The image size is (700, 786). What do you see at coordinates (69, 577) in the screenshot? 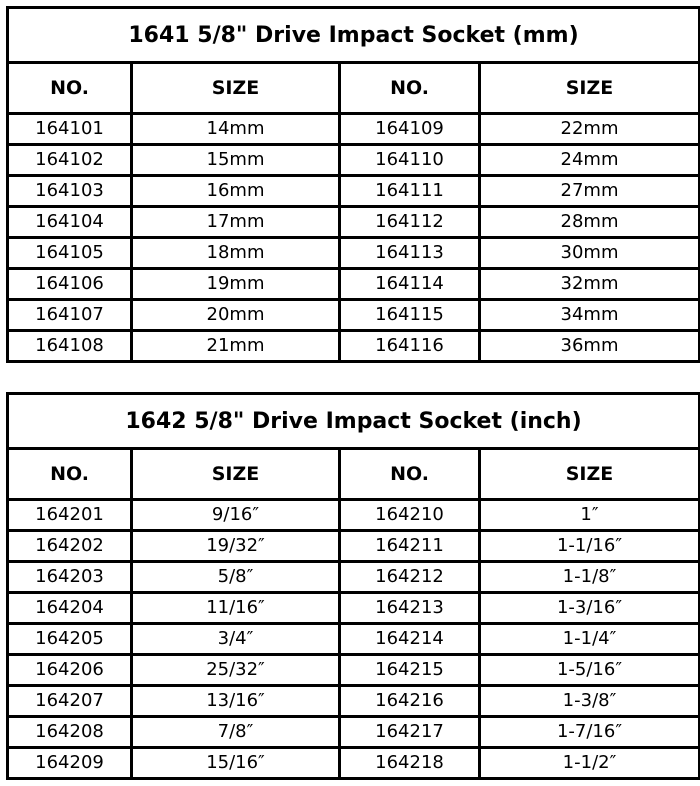
I see `part-number-cell: 164203` at bounding box center [69, 577].